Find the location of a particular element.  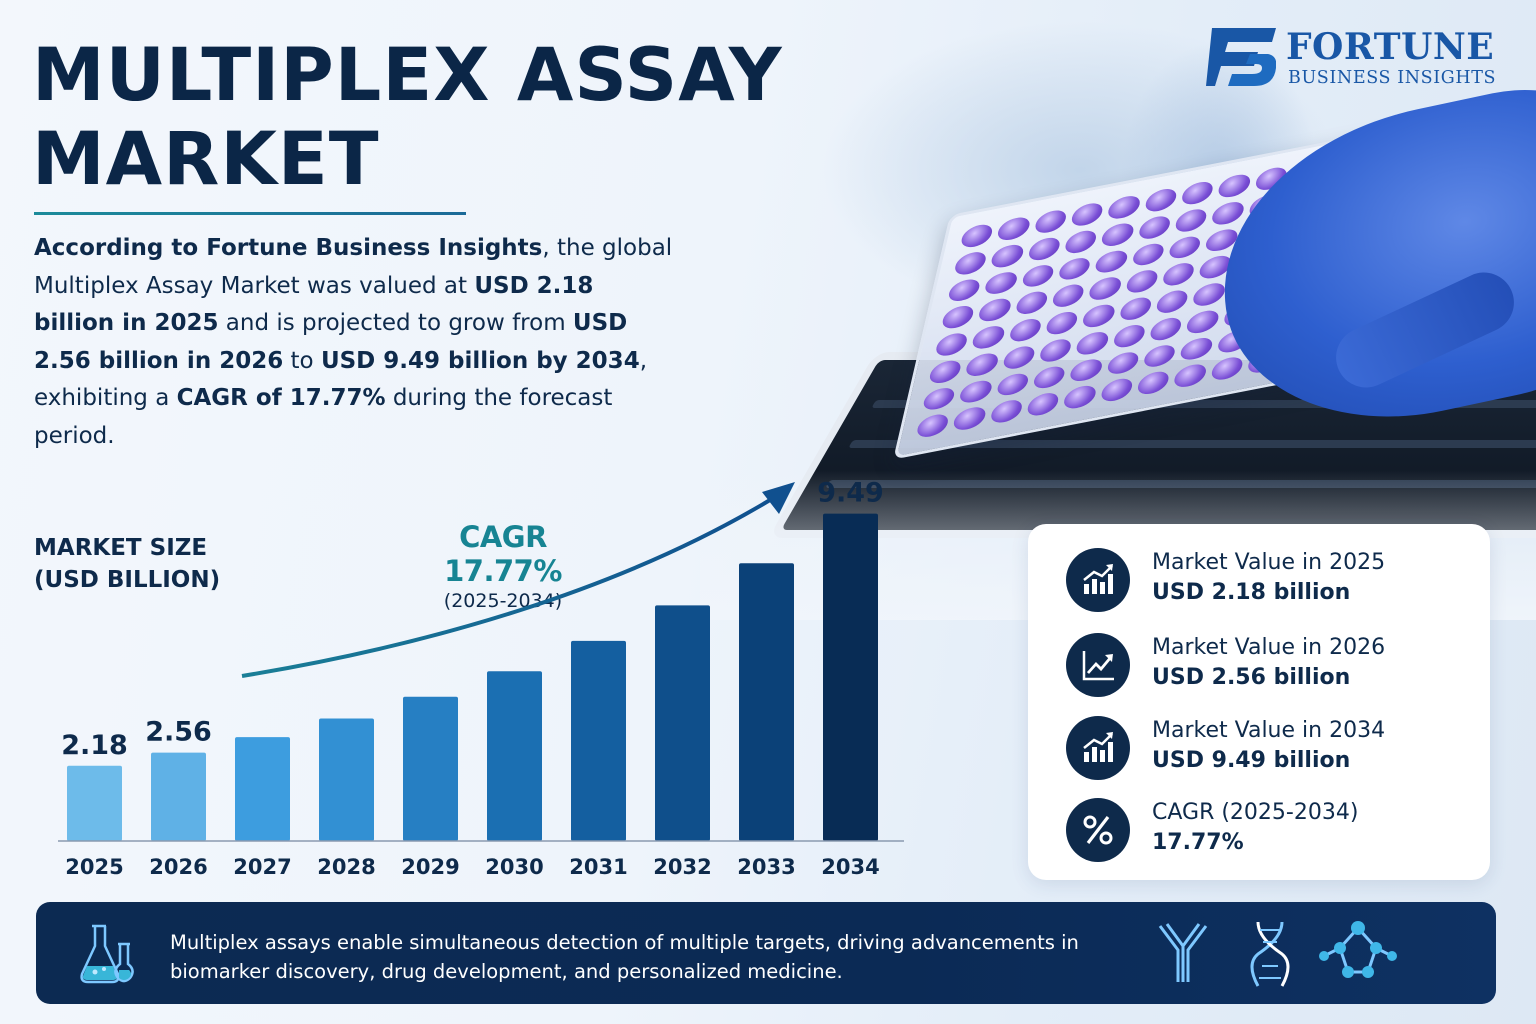

bar-2026 is located at coordinates (178, 796).